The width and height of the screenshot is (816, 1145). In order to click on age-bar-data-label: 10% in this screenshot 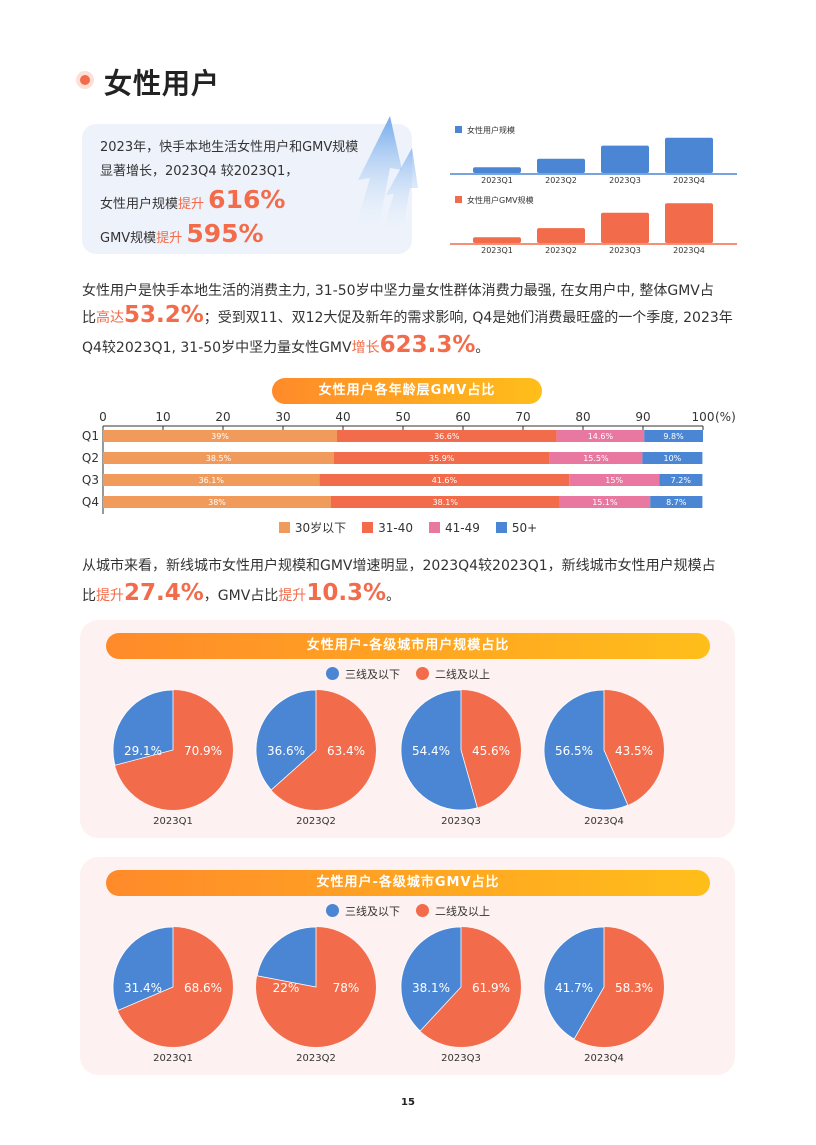, I will do `click(673, 458)`.